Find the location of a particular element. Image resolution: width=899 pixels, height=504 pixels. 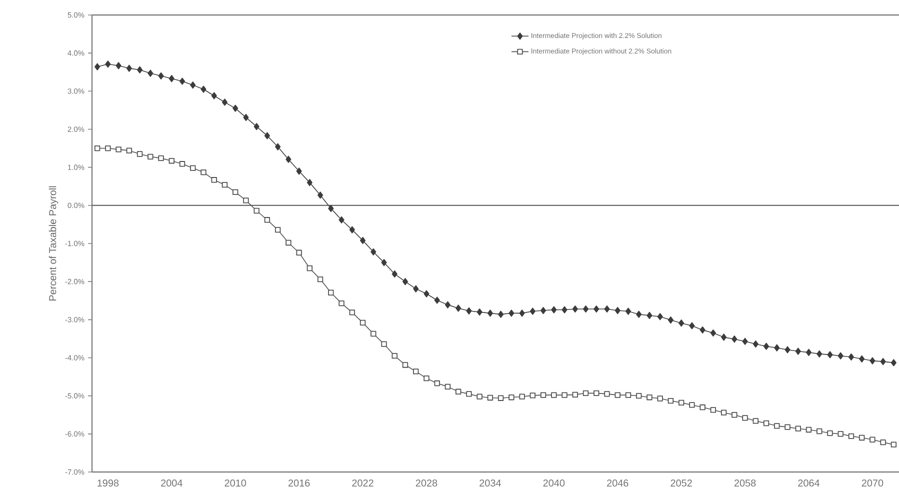

x-tick-label: 2058 is located at coordinates (745, 483).